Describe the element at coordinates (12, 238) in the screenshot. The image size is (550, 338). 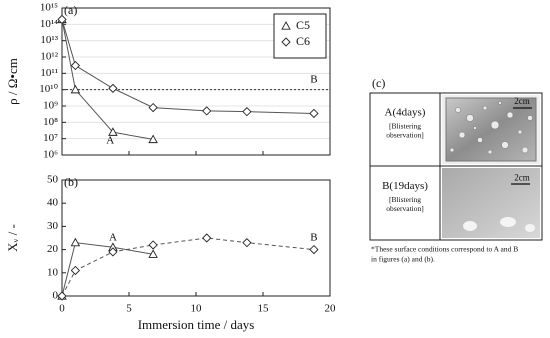
I see `y-axis-label: Xᵥ / -` at that location.